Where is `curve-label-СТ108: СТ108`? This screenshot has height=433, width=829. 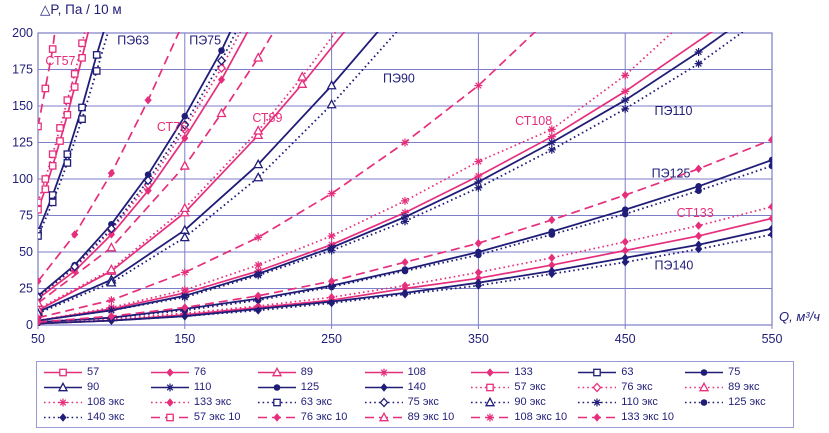
curve-label-СТ108: СТ108 is located at coordinates (533, 121).